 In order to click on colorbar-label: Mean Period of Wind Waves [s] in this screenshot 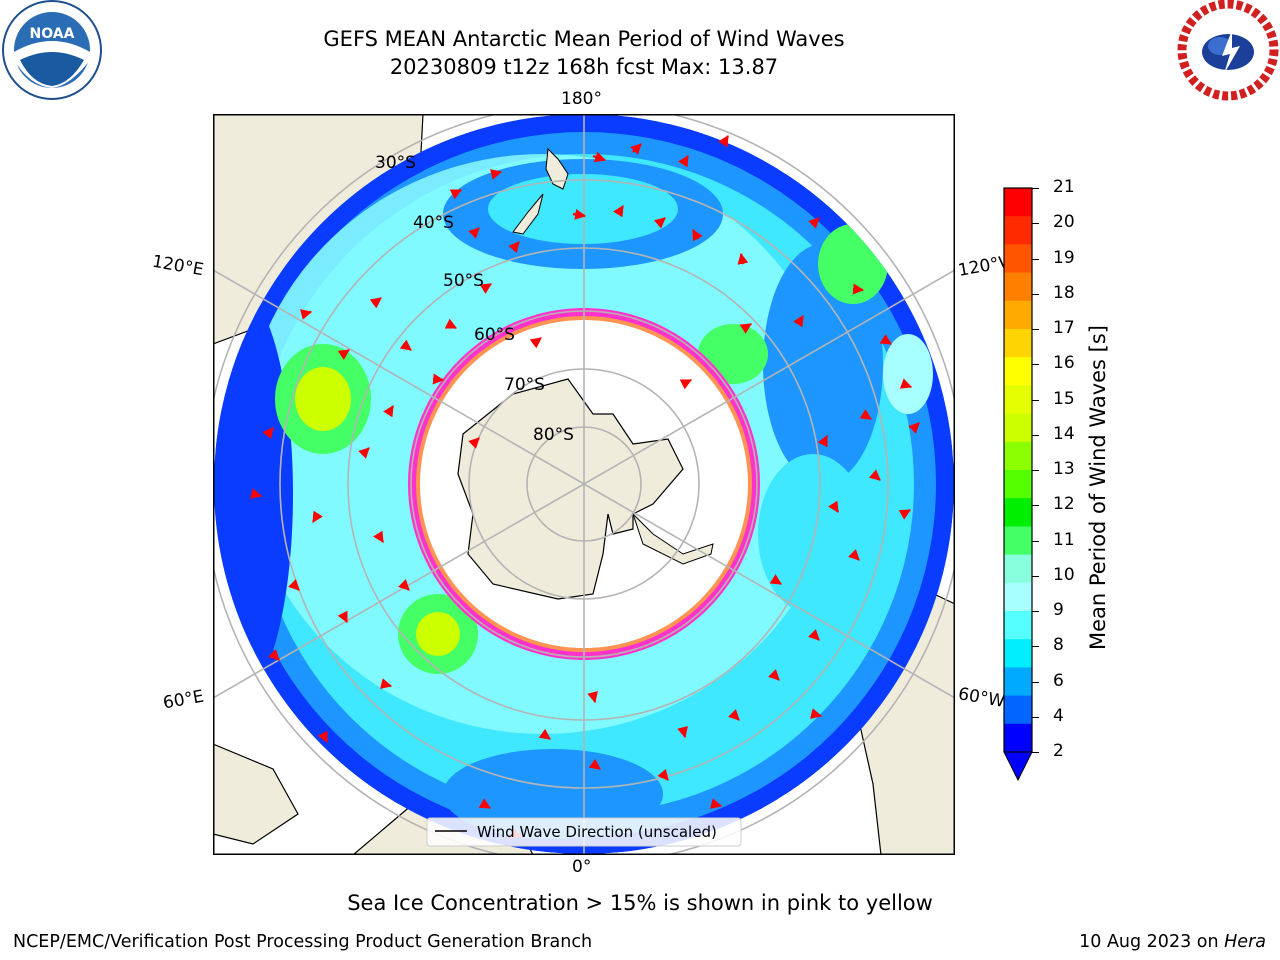, I will do `click(1098, 487)`.